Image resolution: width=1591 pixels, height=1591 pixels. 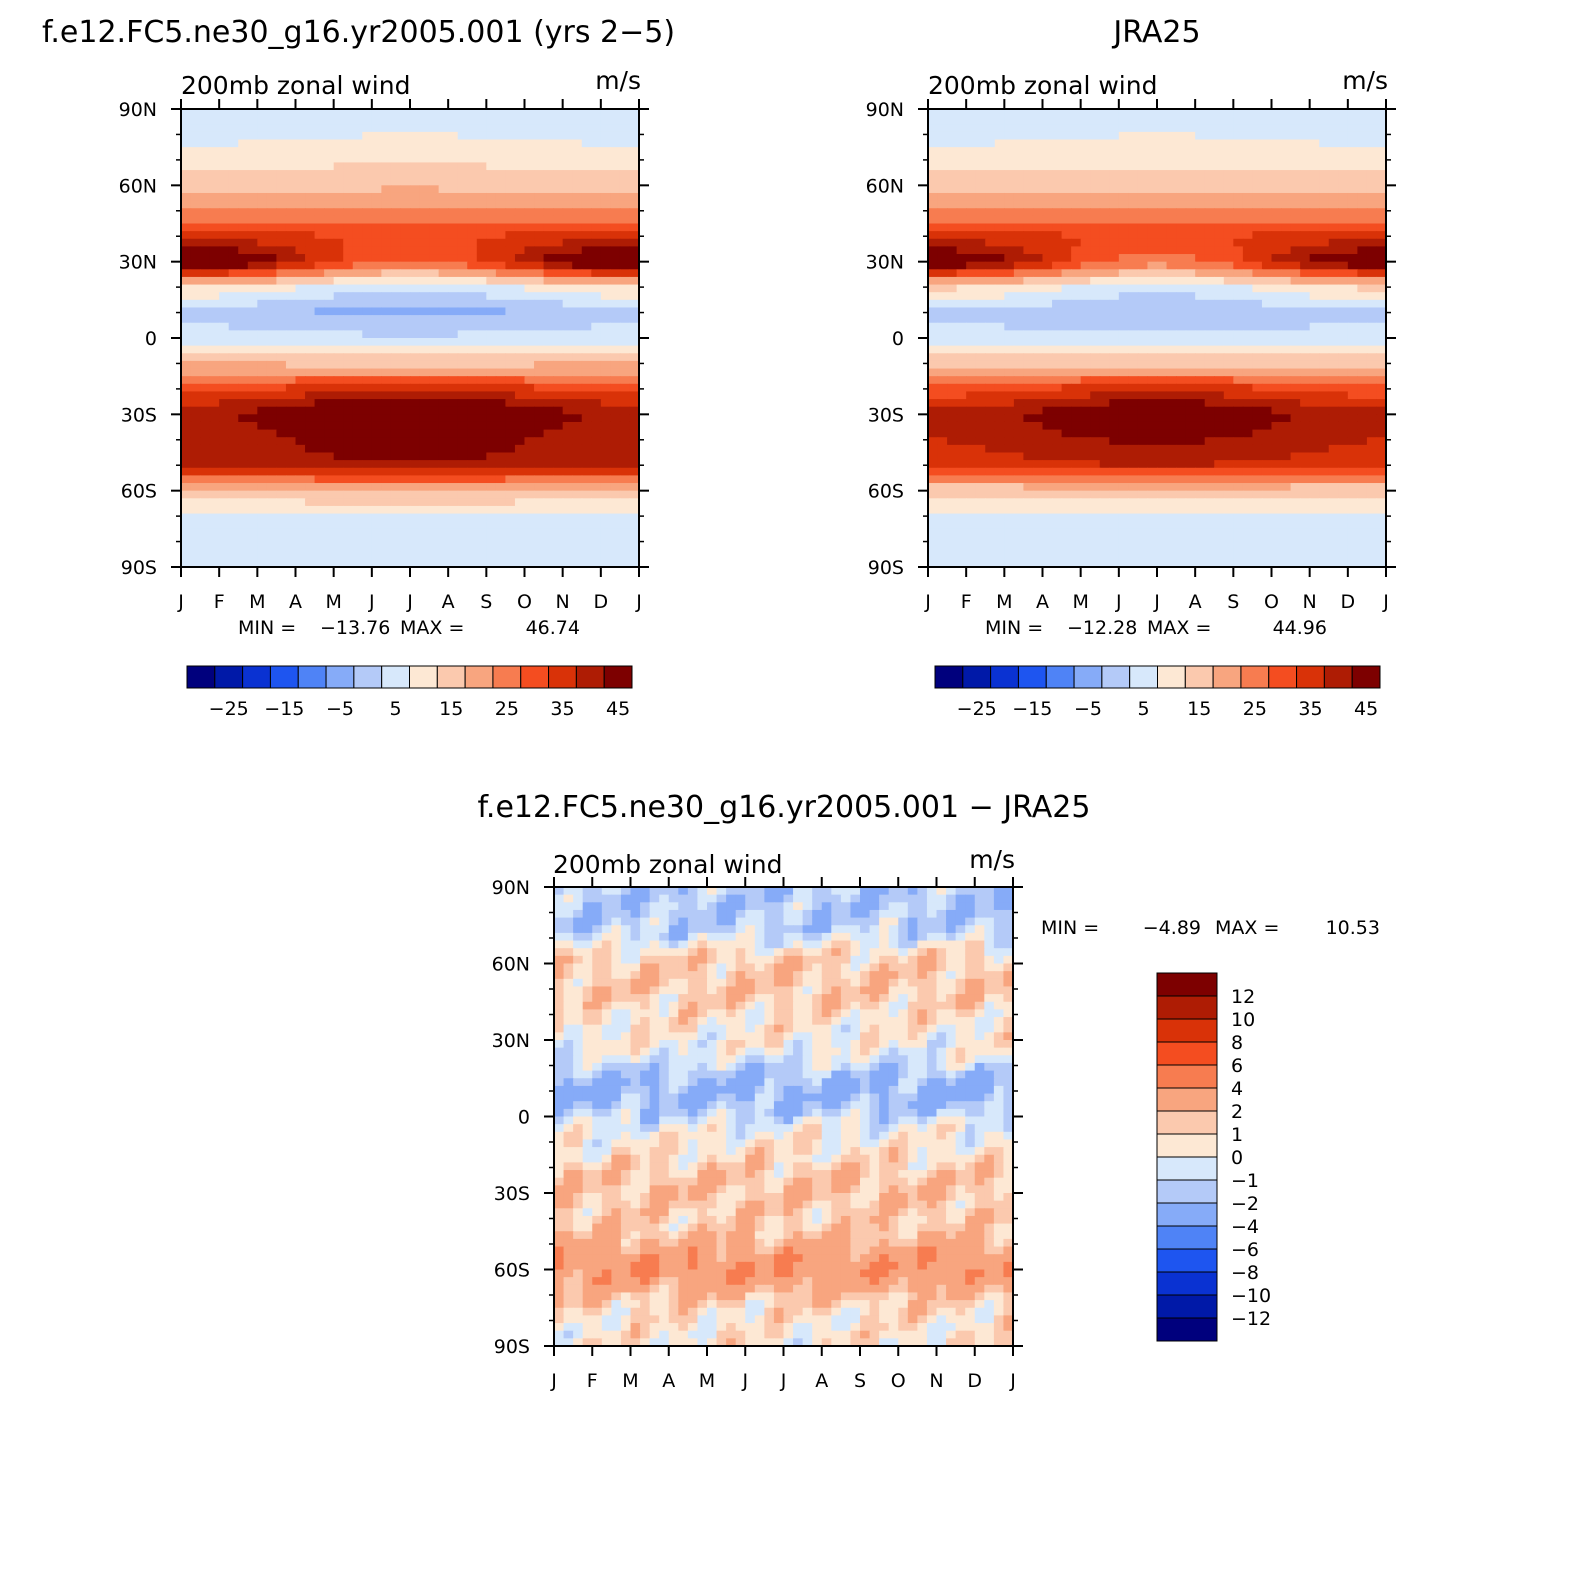 What do you see at coordinates (860, 1381) in the screenshot?
I see `panel-diff-xtick-label: S` at bounding box center [860, 1381].